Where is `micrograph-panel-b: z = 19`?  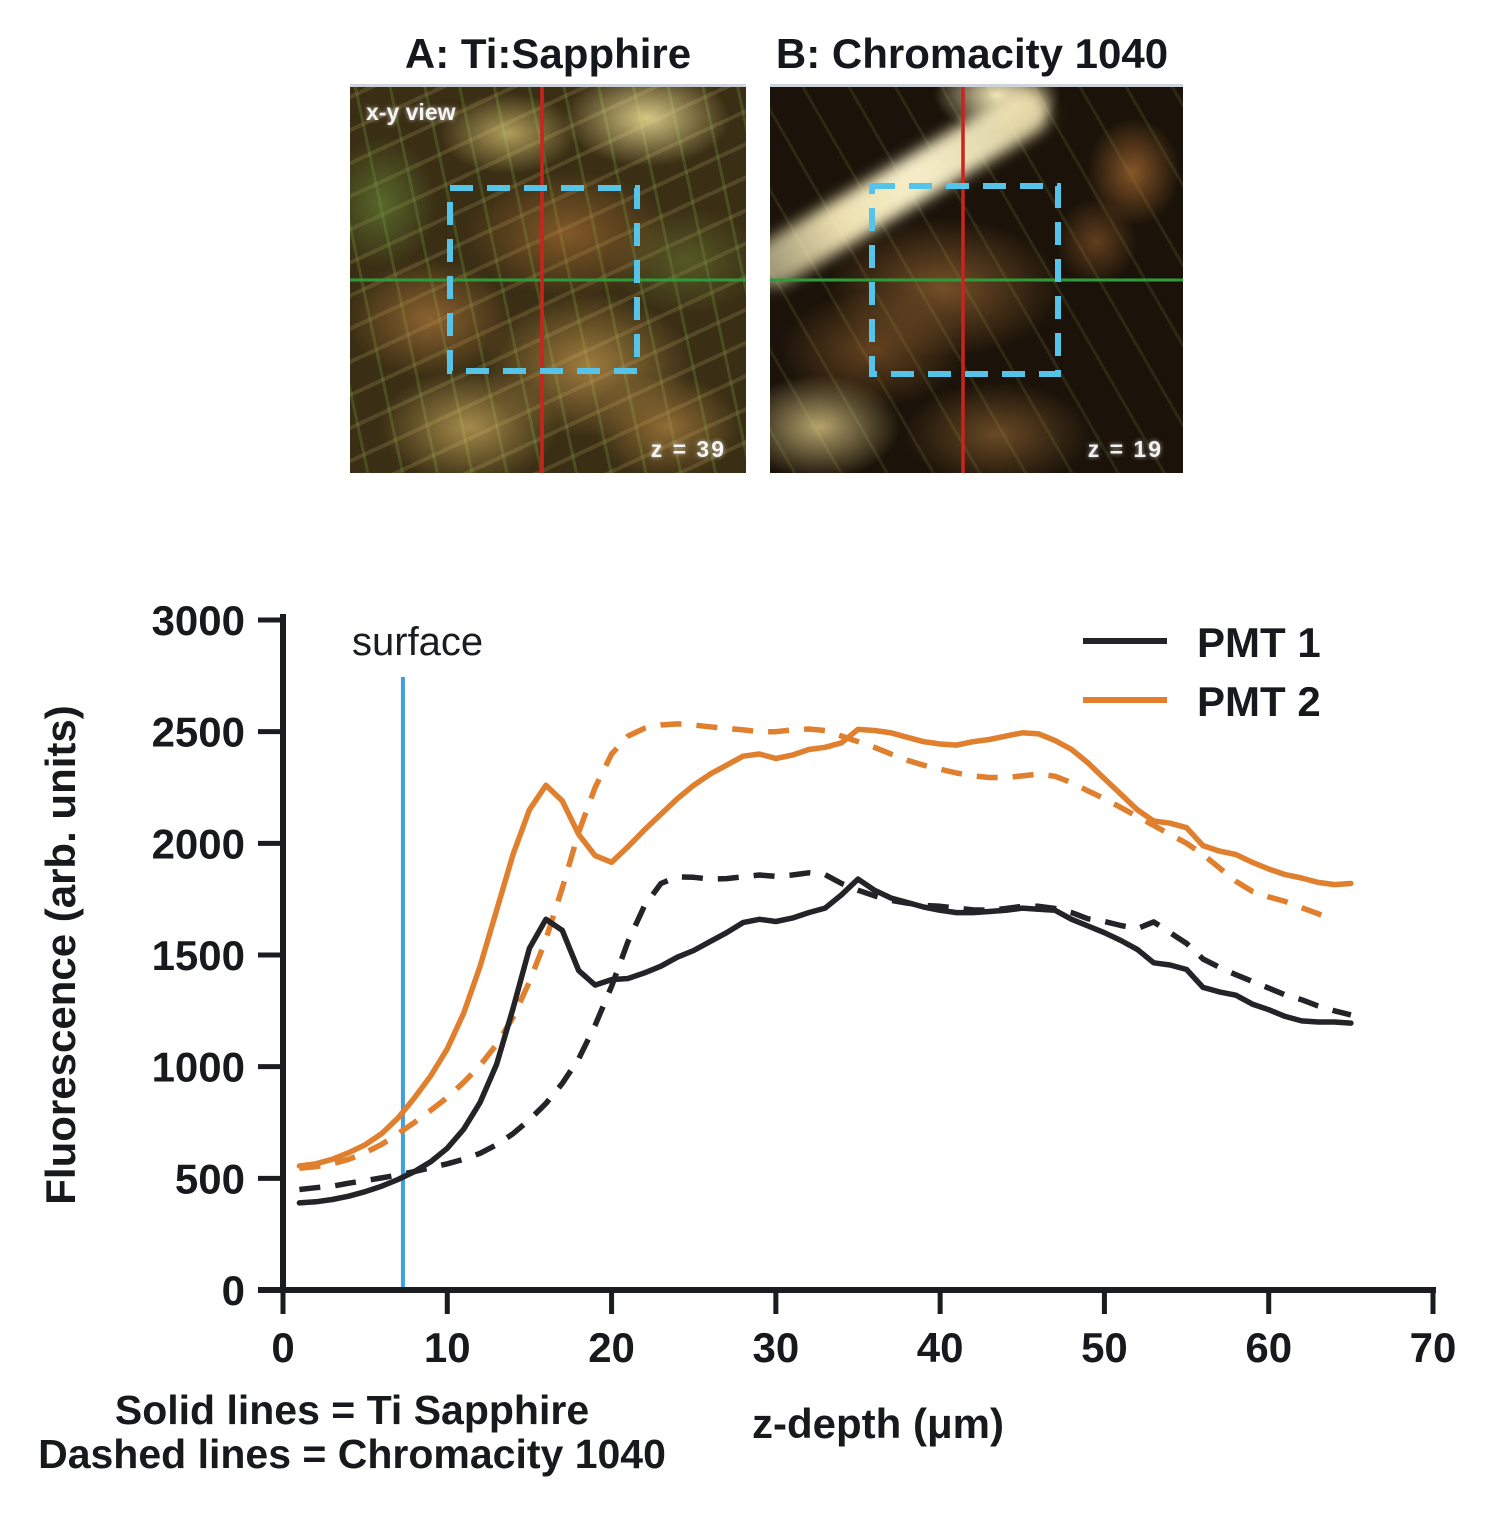
micrograph-panel-b: z = 19 is located at coordinates (976, 278).